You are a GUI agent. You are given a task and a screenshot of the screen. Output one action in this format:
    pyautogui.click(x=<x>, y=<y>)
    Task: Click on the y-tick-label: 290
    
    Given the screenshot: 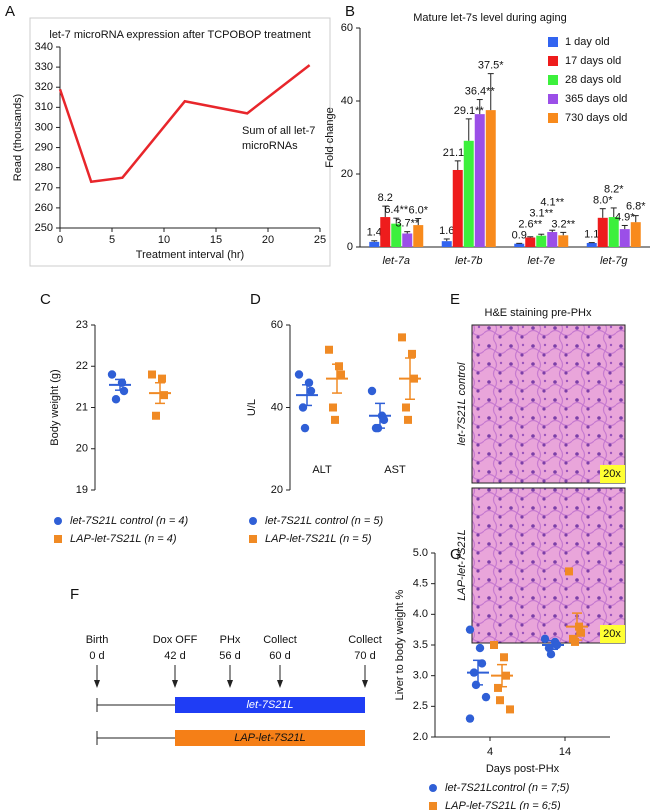 What is the action you would take?
    pyautogui.click(x=44, y=147)
    